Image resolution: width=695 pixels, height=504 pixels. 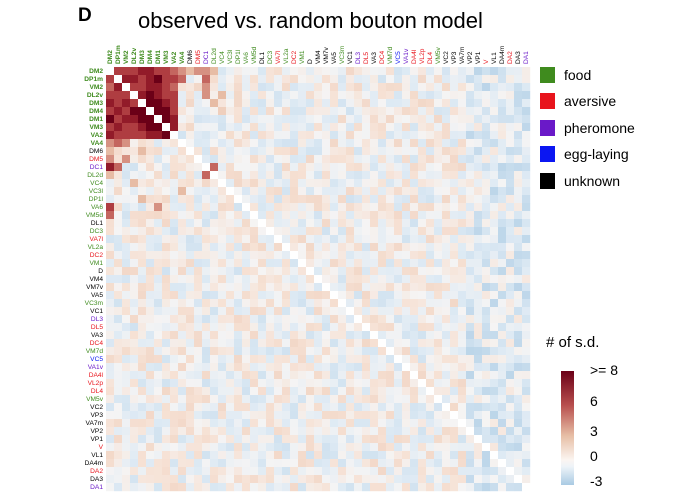 I want to click on row-label: DL2d, so click(x=95, y=175).